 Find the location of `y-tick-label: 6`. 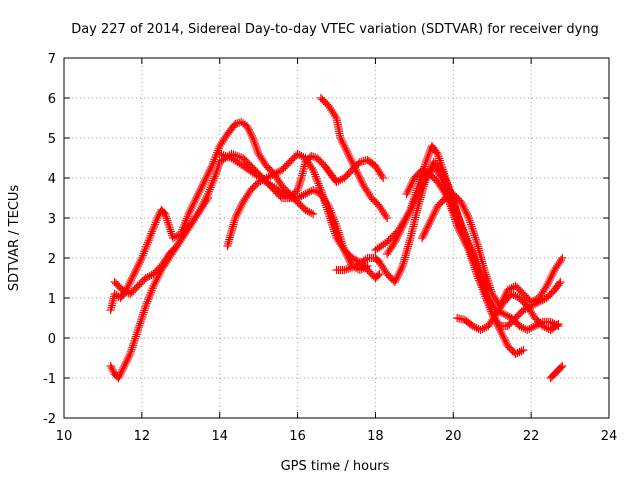

y-tick-label: 6 is located at coordinates (52, 99).